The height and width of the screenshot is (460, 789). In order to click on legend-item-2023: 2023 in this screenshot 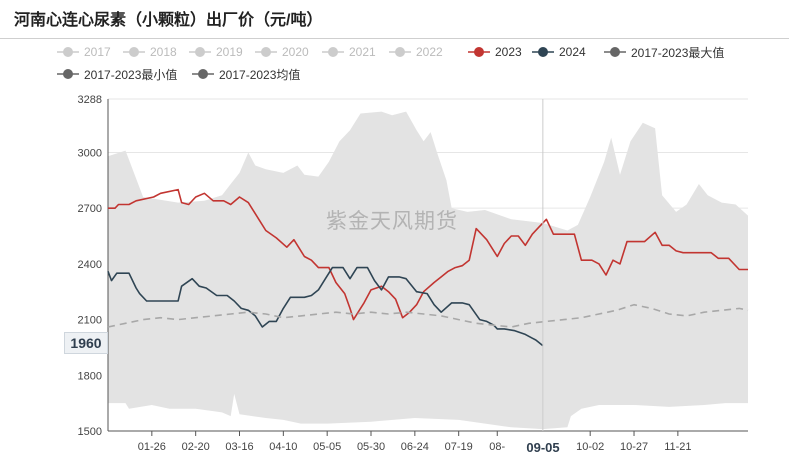, I will do `click(494, 52)`.